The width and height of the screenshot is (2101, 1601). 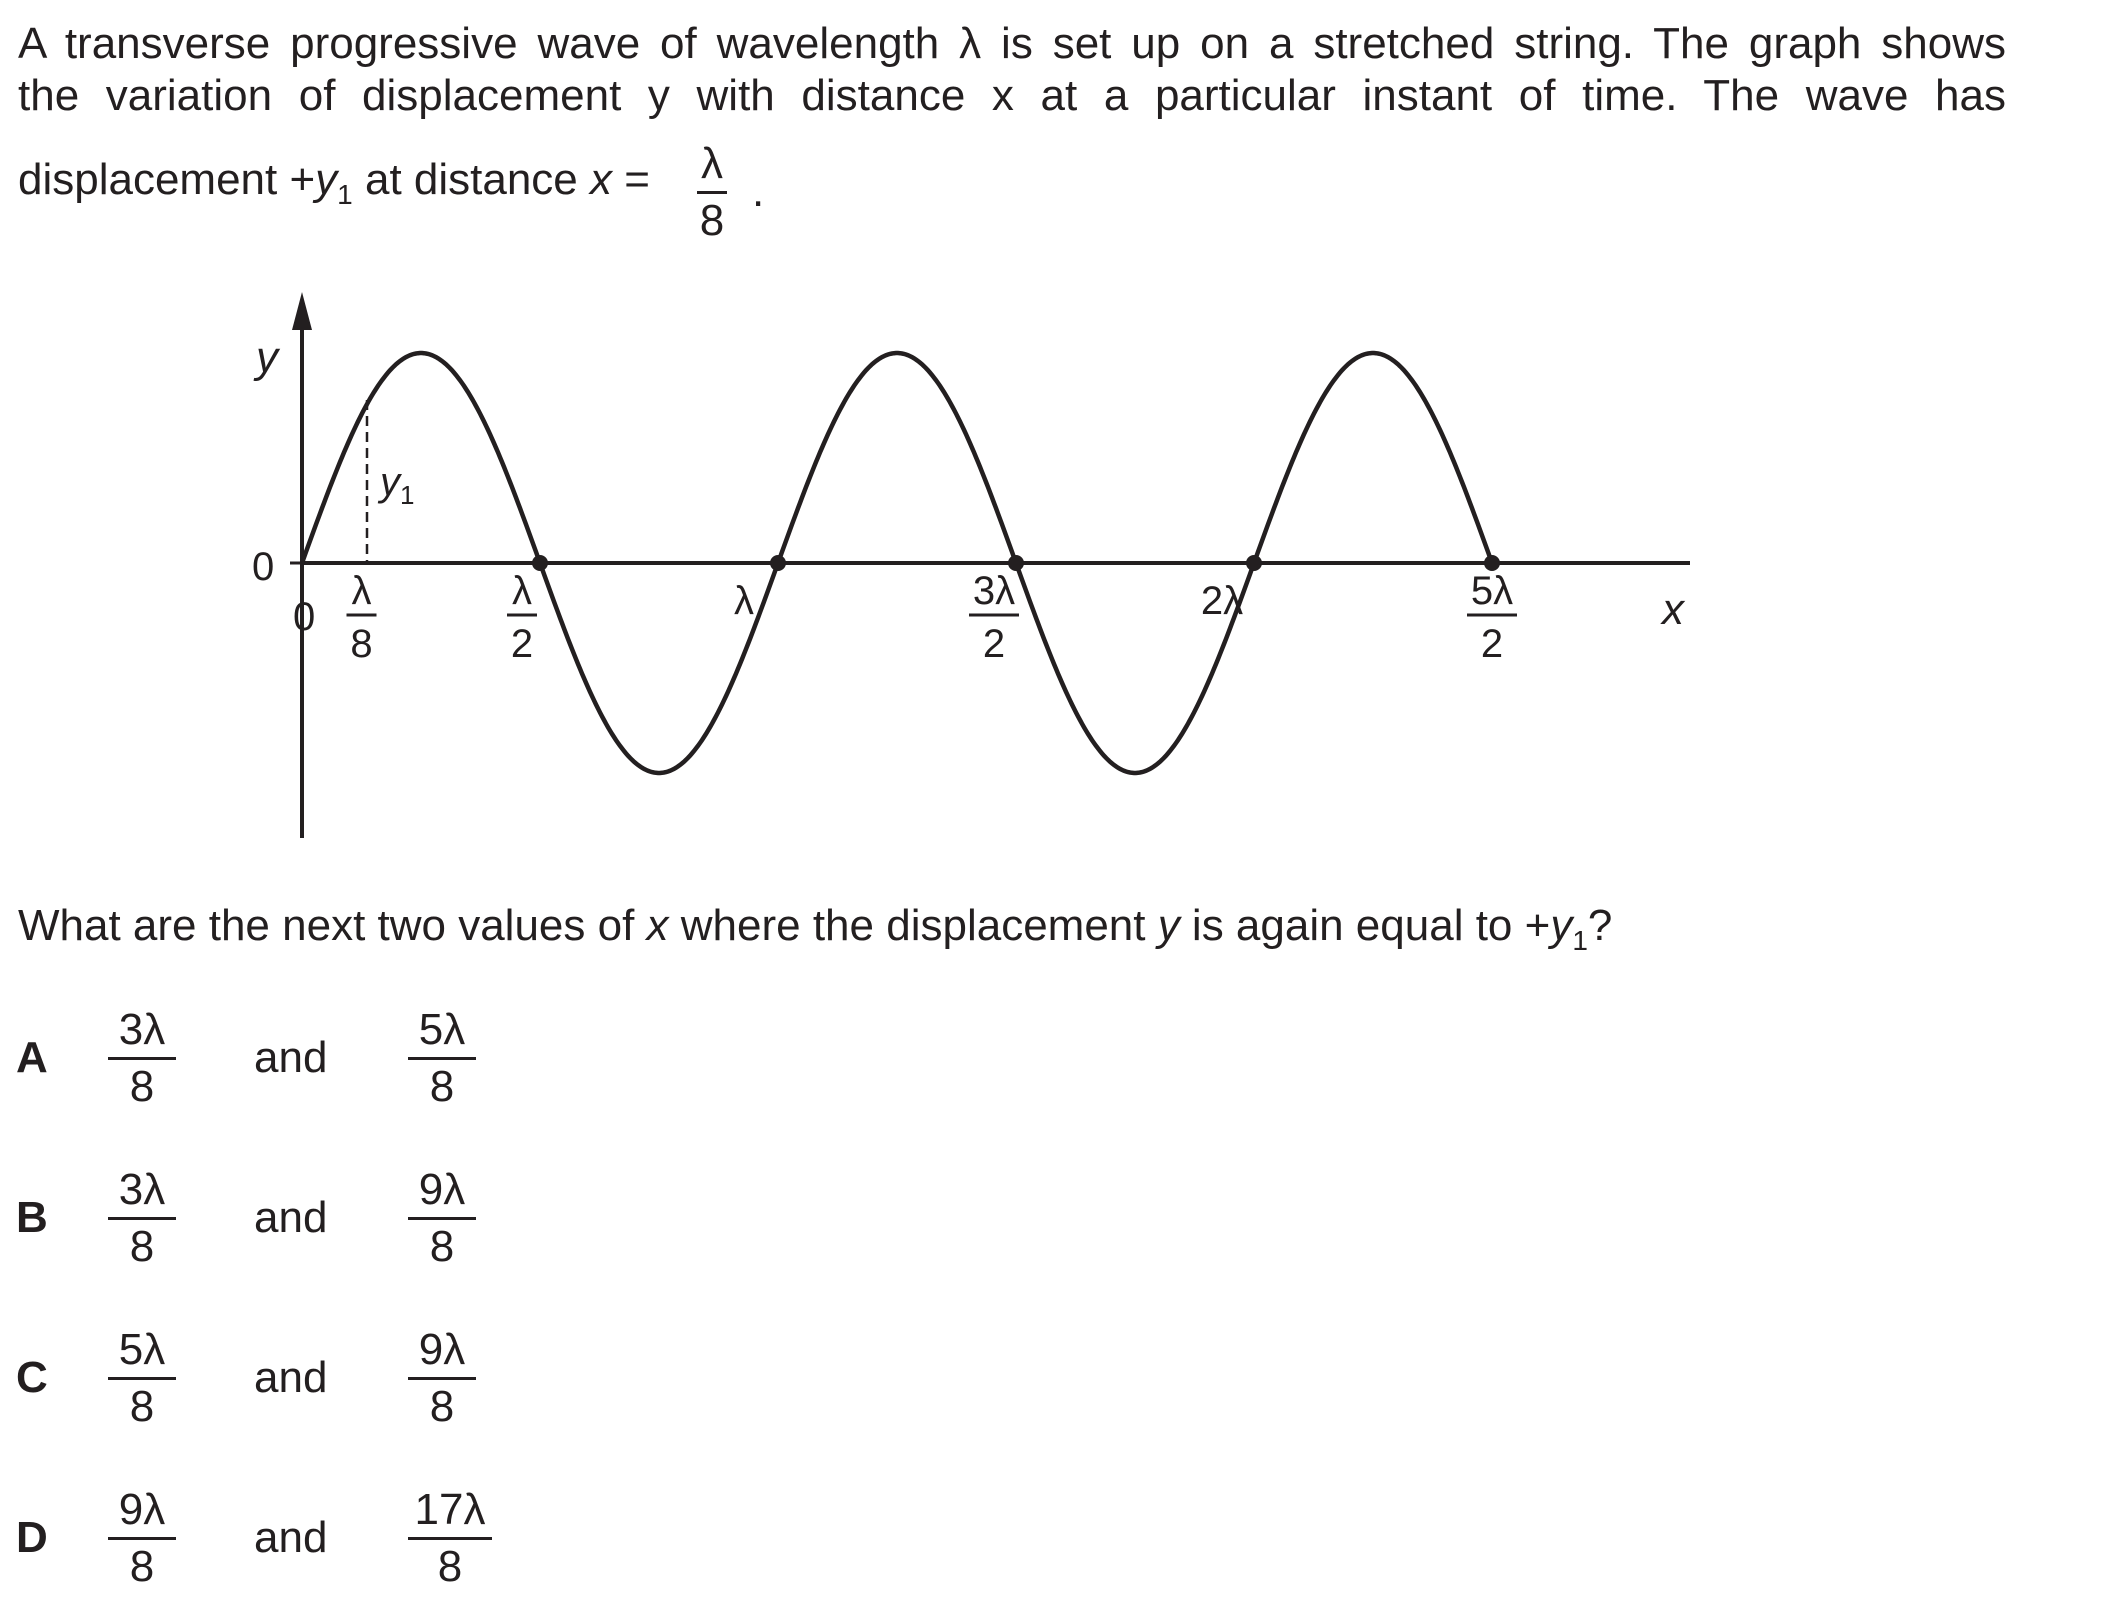 I want to click on question-line-3: displacement +y1 at distance x =, so click(x=334, y=182).